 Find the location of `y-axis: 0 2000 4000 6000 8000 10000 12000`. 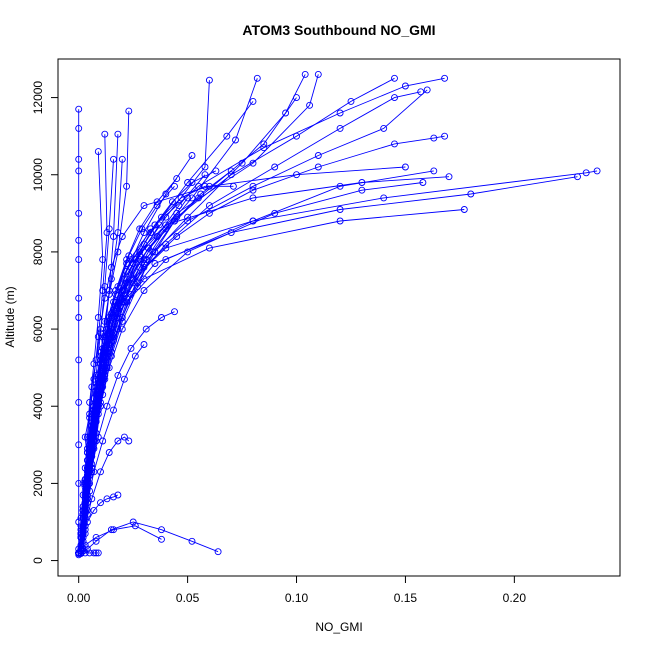

y-axis: 0 2000 4000 6000 8000 10000 12000 is located at coordinates (45, 322).